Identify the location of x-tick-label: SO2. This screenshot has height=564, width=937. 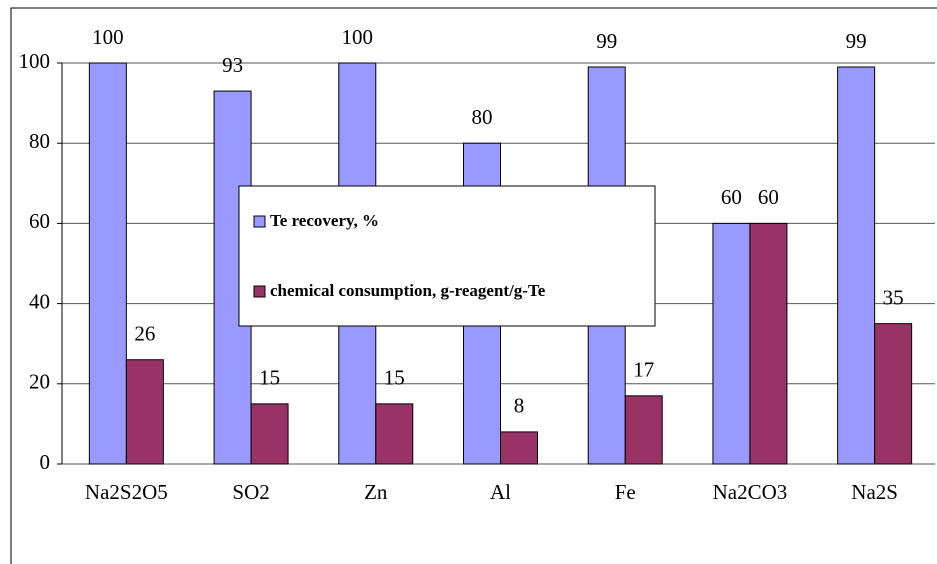
(250, 492).